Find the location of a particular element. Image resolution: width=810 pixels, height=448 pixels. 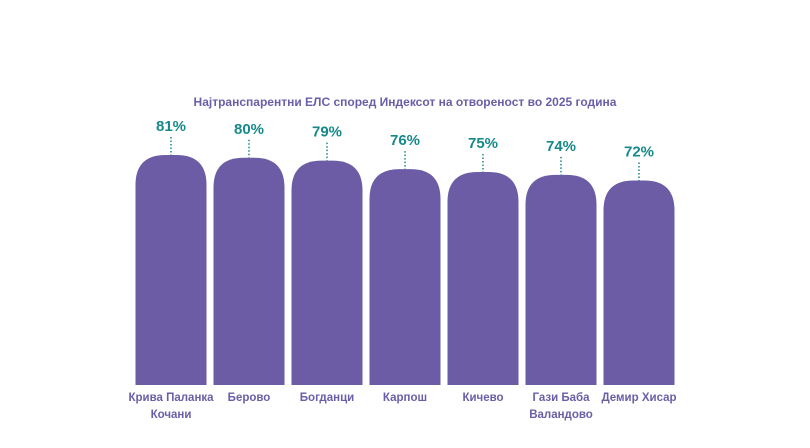

value-label: 81% is located at coordinates (171, 126).